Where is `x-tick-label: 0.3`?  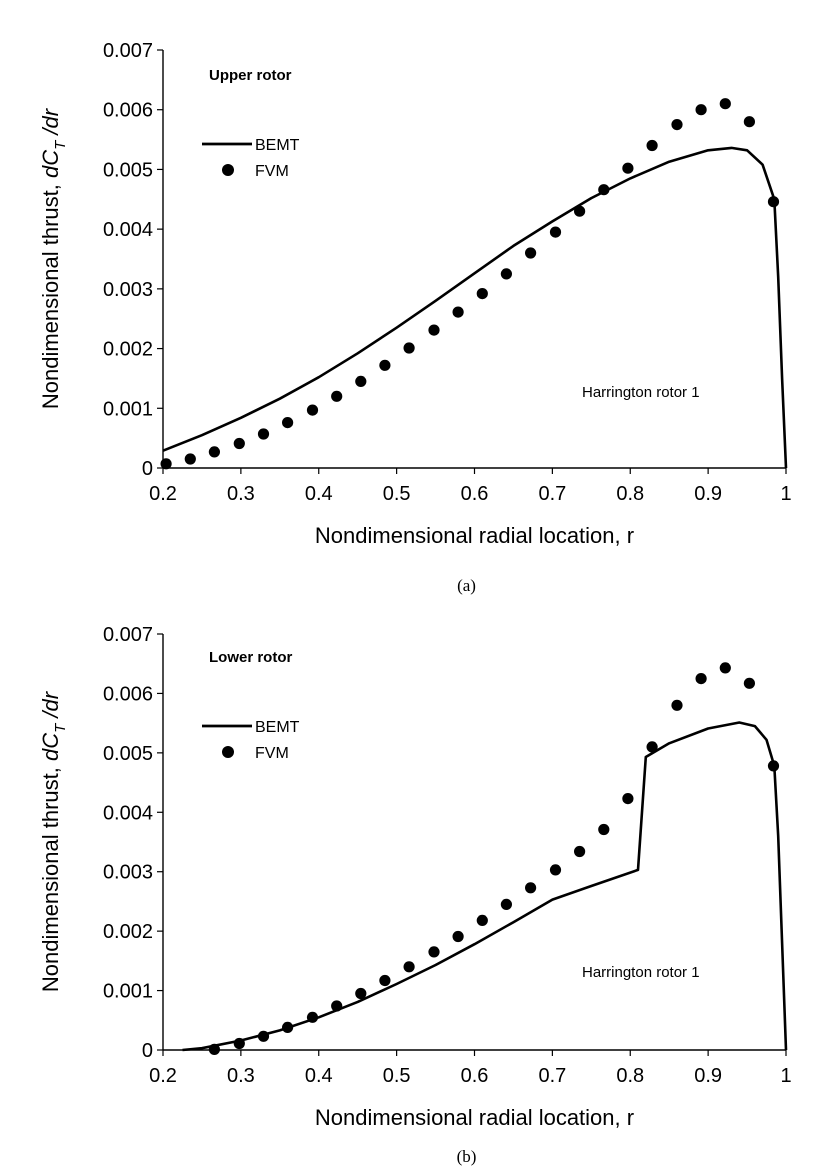
x-tick-label: 0.3 is located at coordinates (241, 494).